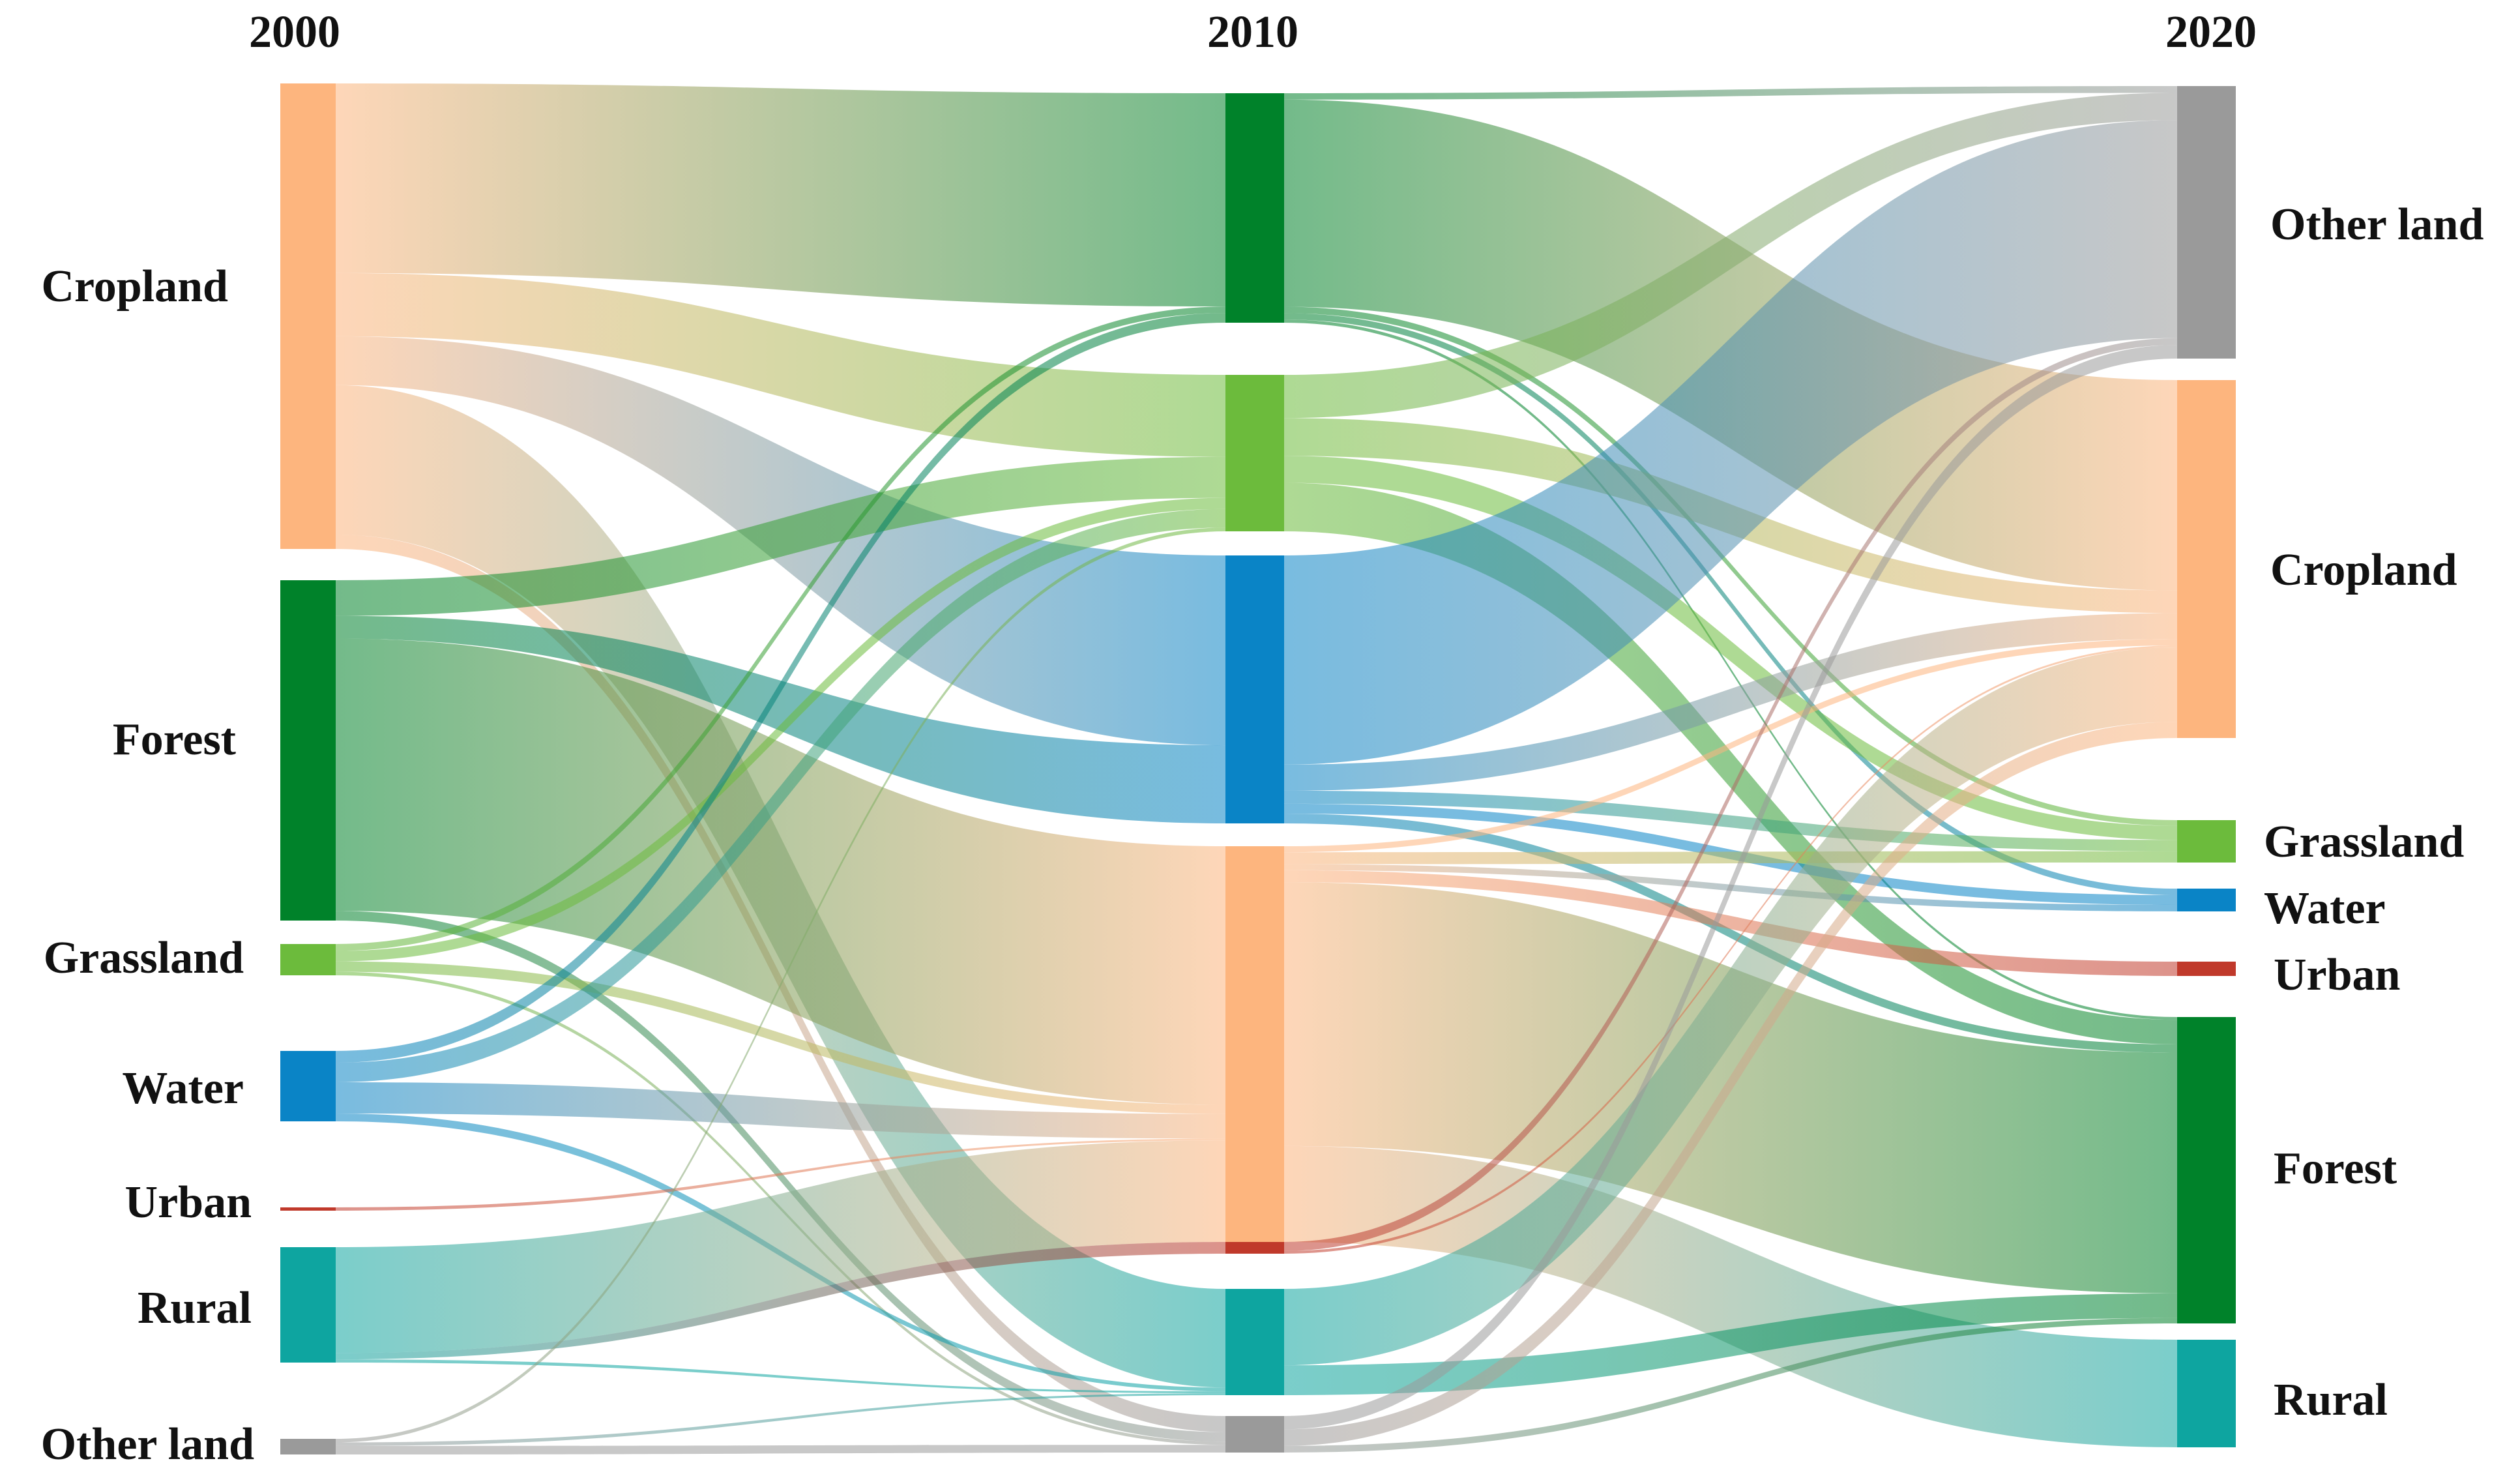  Describe the element at coordinates (308, 750) in the screenshot. I see `node-2000-forest` at that location.